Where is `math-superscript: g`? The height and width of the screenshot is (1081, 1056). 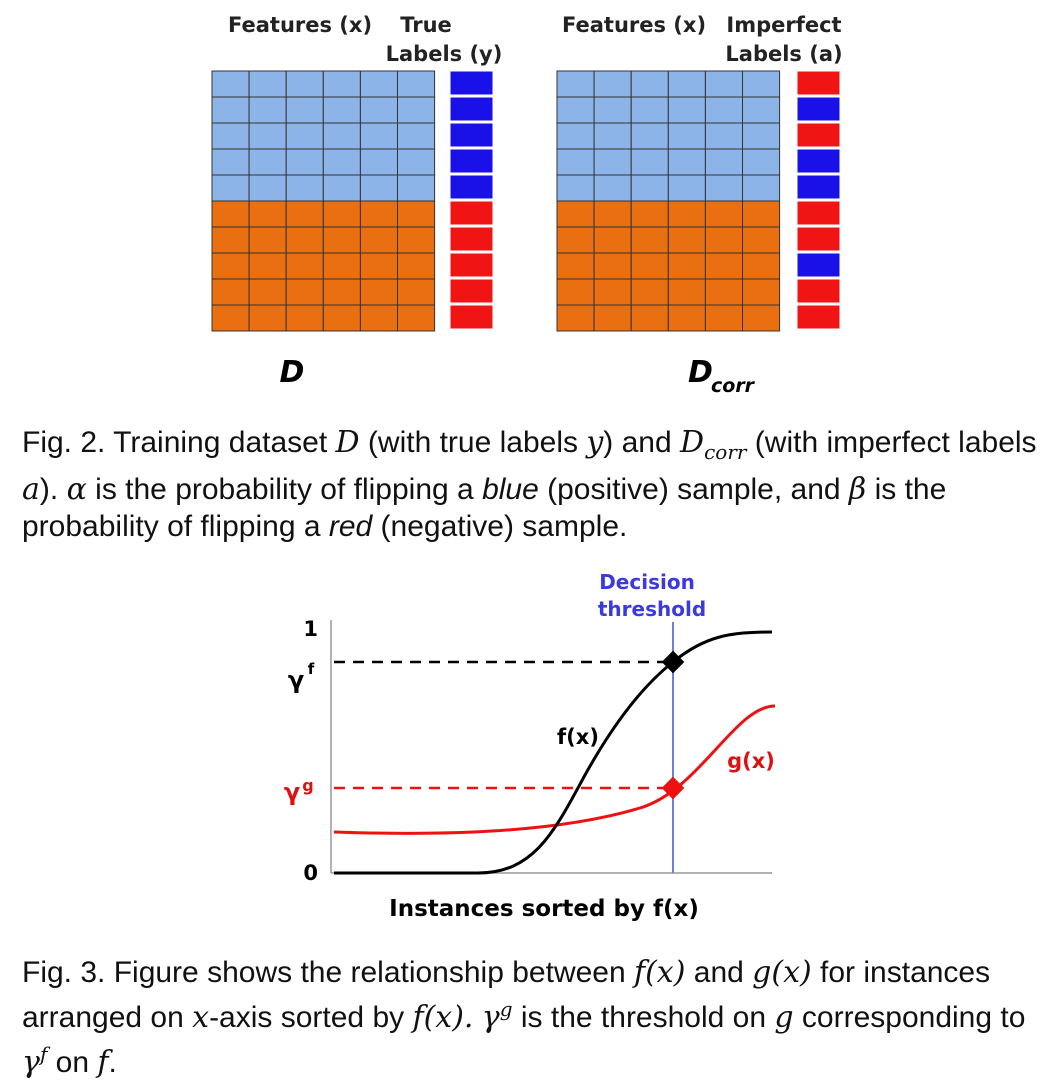
math-superscript: g is located at coordinates (506, 1009).